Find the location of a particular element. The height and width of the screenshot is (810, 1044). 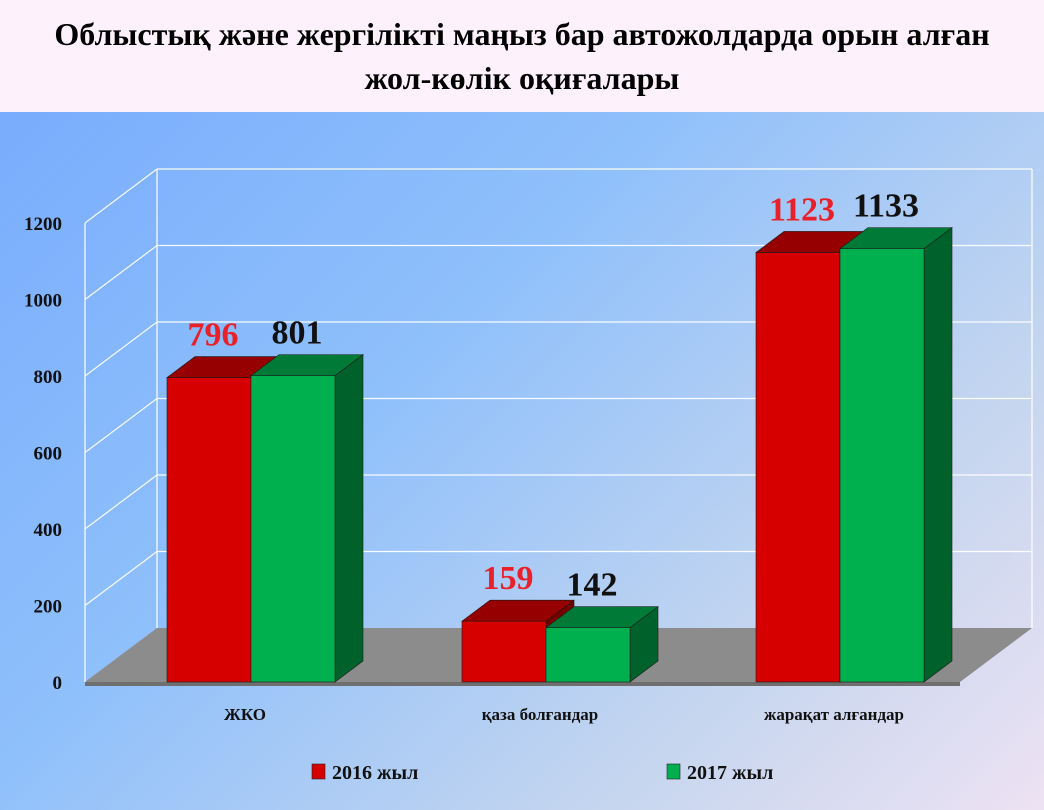

category-label: жарақат алғандар is located at coordinates (834, 714).